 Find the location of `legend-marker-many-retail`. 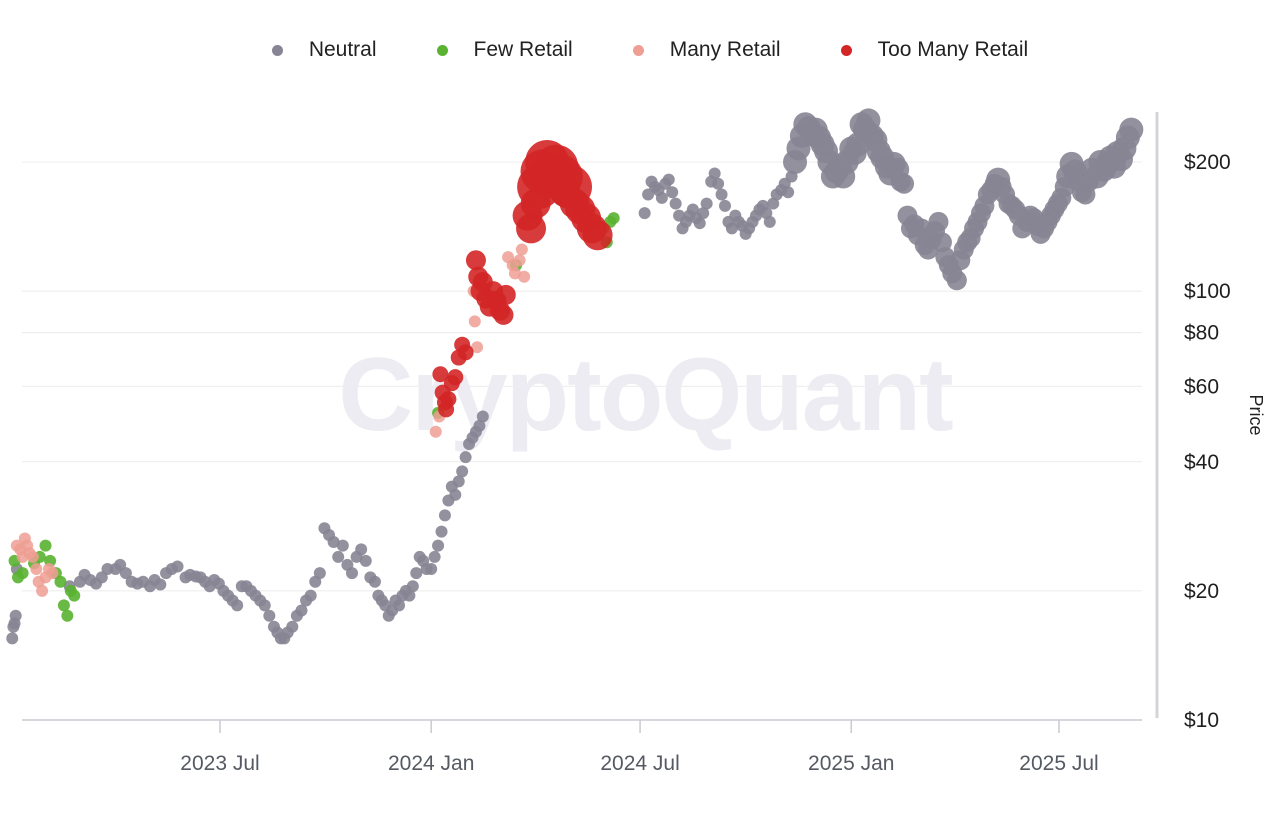

legend-marker-many-retail is located at coordinates (638, 50).